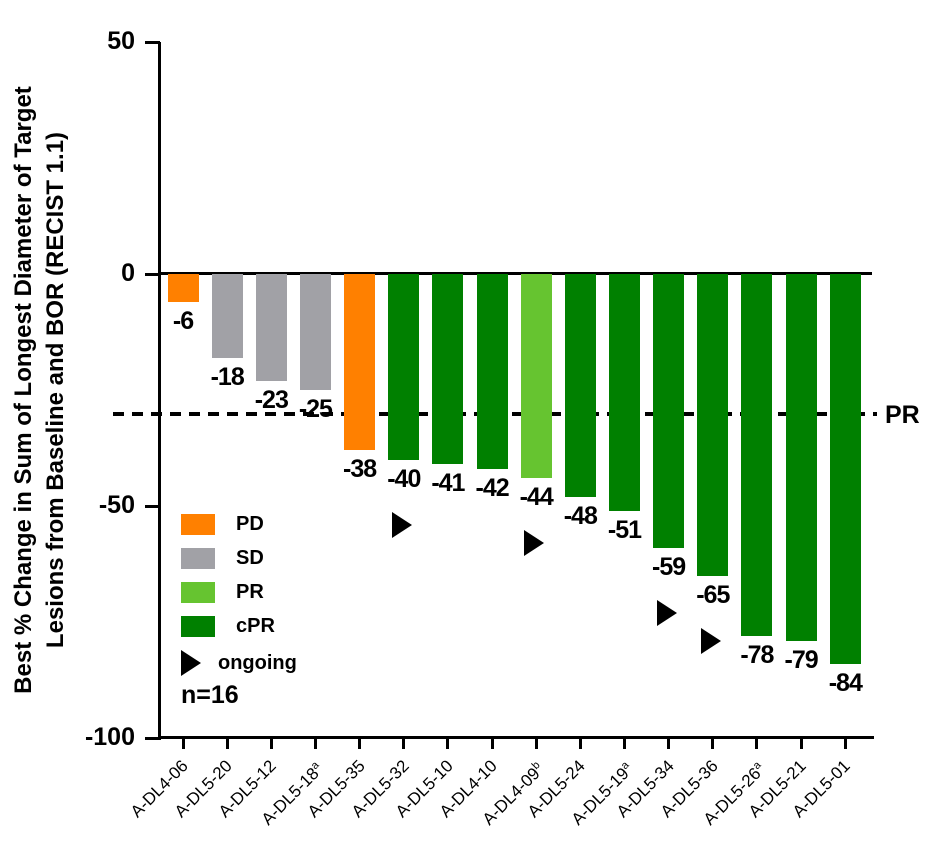  I want to click on y-tick-label: -50, so click(116, 505).